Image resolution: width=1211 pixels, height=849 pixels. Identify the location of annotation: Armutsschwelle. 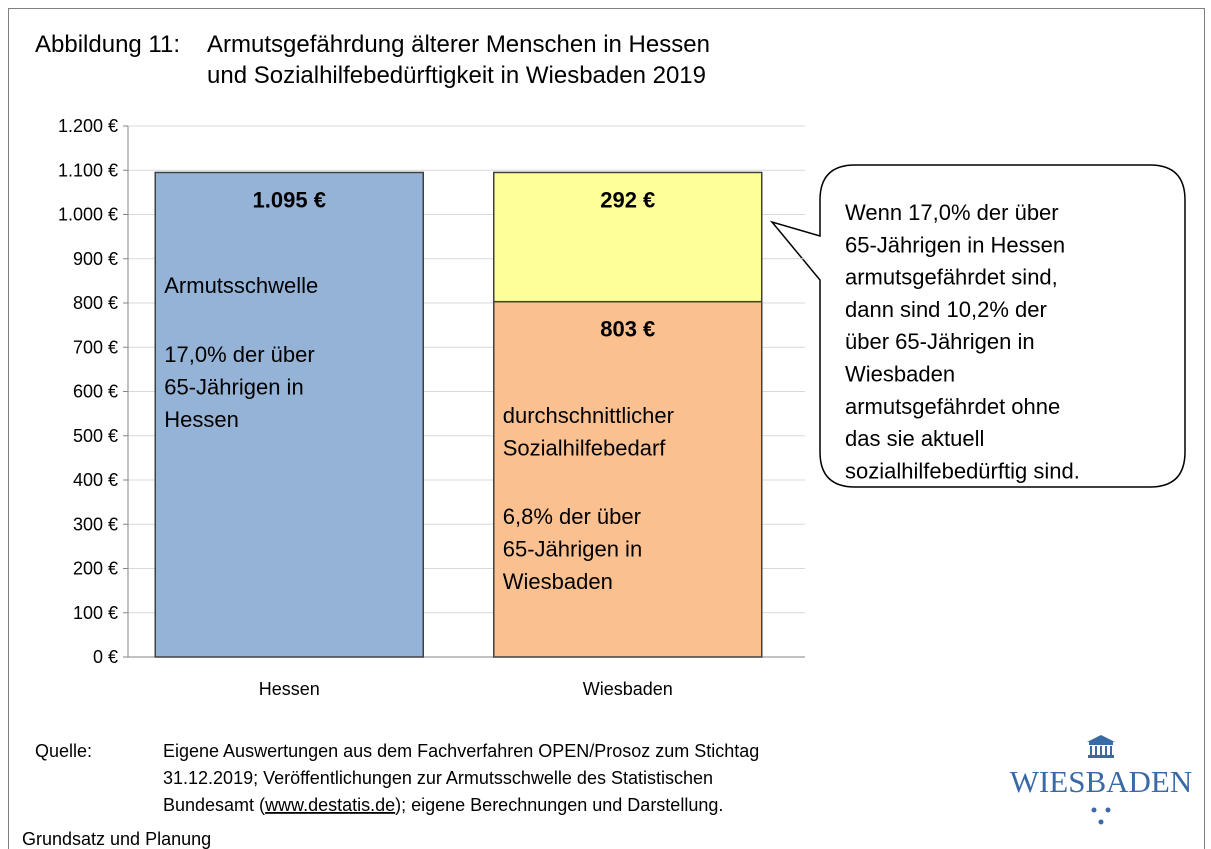
(241, 285).